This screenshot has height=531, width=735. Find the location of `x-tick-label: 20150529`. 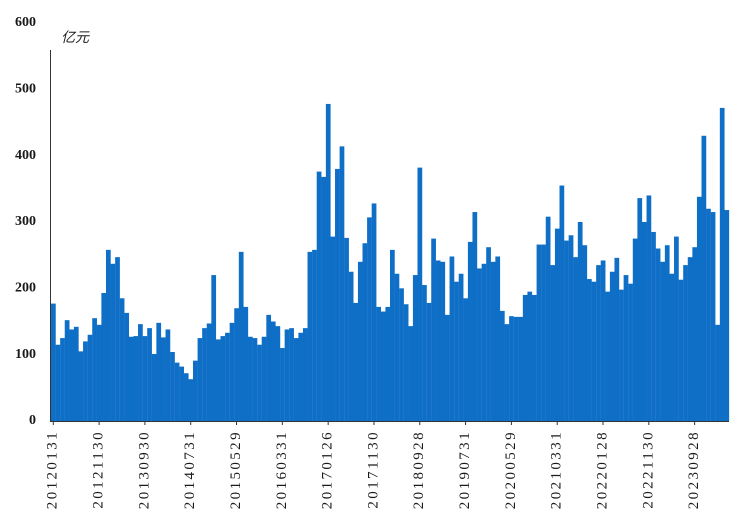

x-tick-label: 20150529 is located at coordinates (236, 469).